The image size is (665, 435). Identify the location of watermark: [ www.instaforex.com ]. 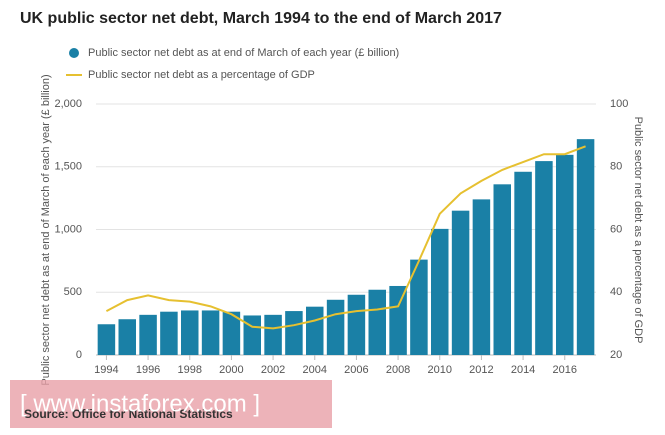
(140, 403).